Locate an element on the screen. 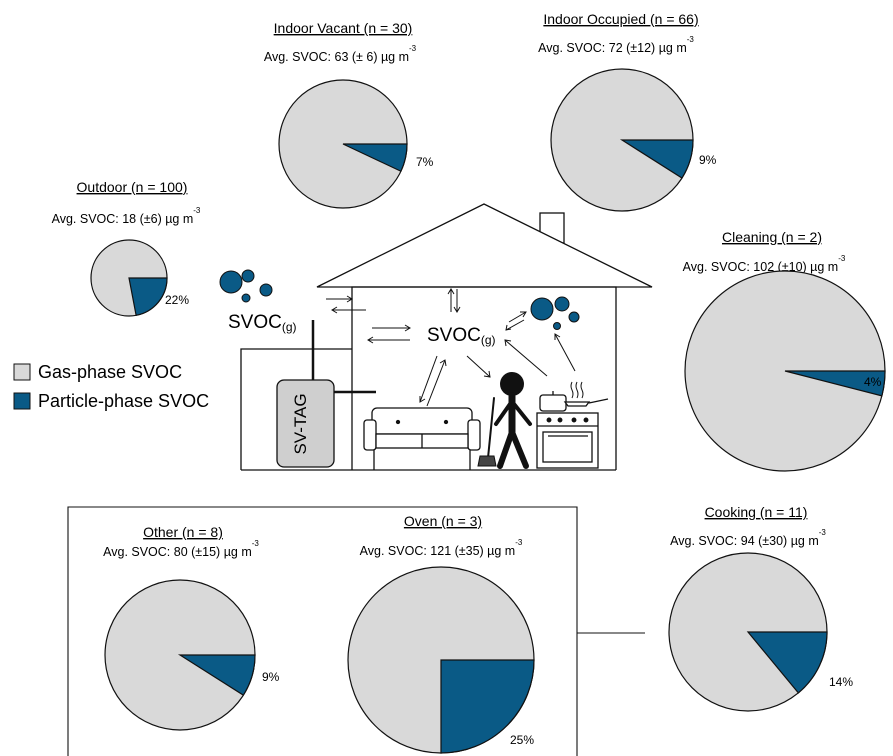  pie-title: Cleaning (n = 2) is located at coordinates (772, 237).